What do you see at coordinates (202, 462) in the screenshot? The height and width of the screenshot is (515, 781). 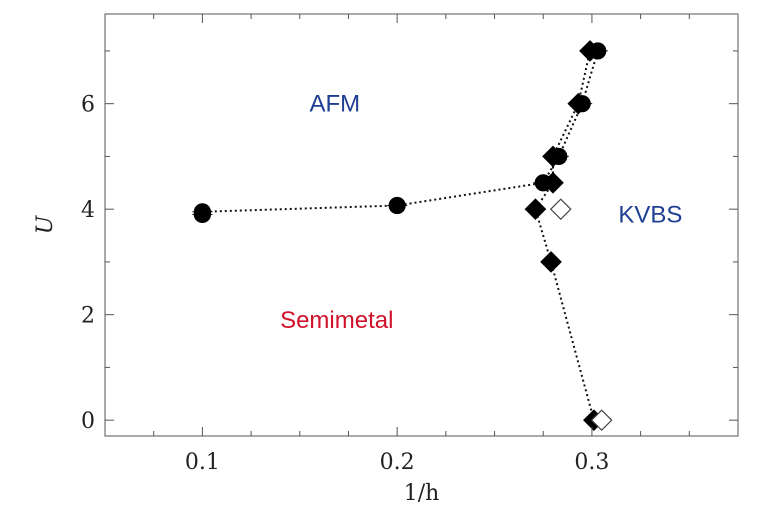 I see `x-tick-label: 0.1` at bounding box center [202, 462].